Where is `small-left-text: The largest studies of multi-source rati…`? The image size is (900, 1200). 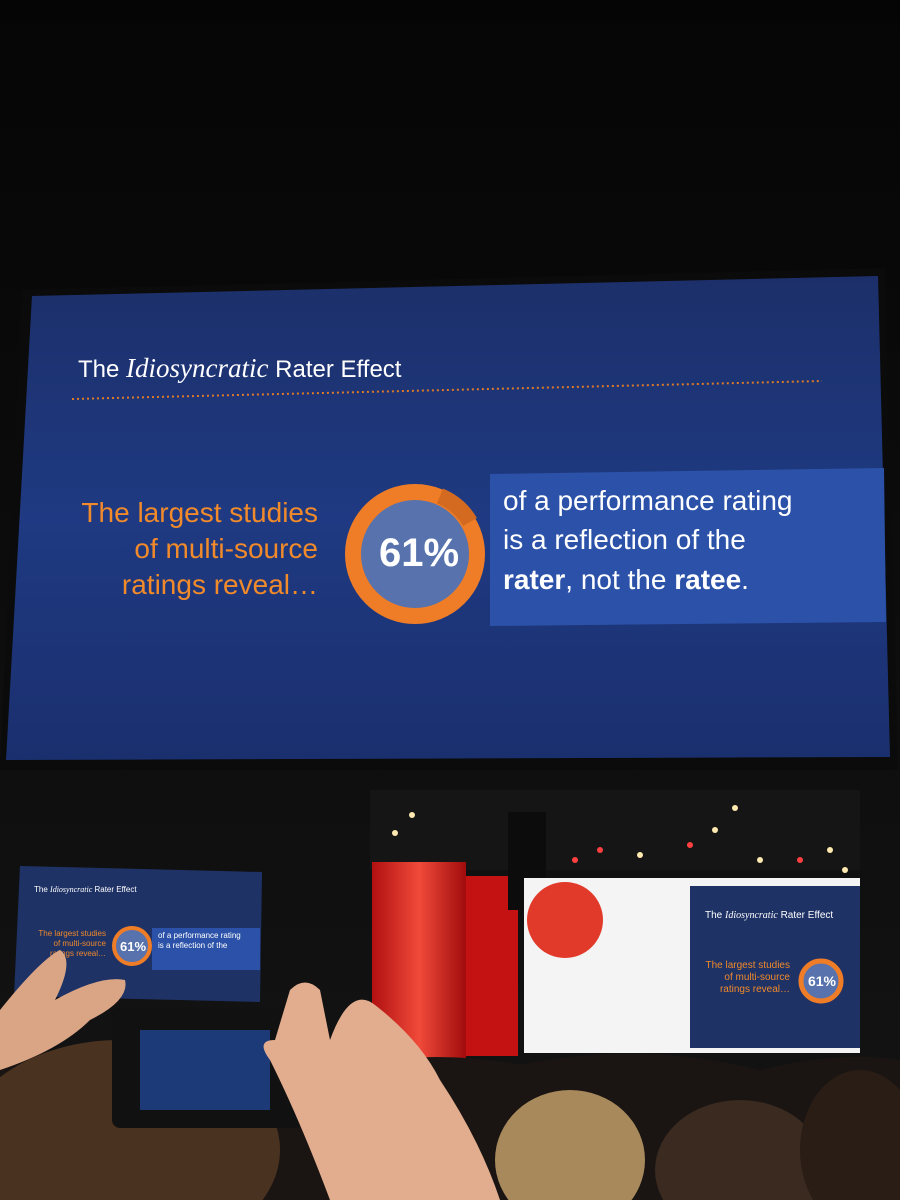
small-left-text: The largest studies of multi-source rati… is located at coordinates (748, 977).